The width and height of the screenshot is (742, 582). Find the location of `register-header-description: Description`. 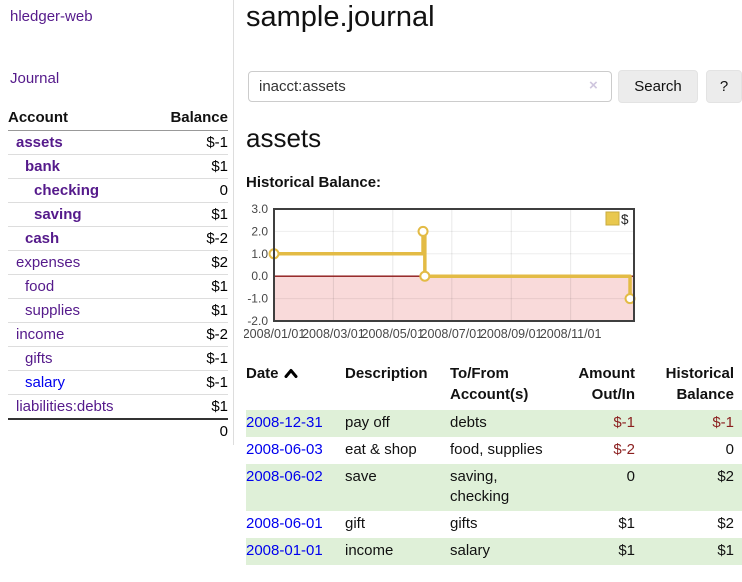

register-header-description: Description is located at coordinates (386, 373).